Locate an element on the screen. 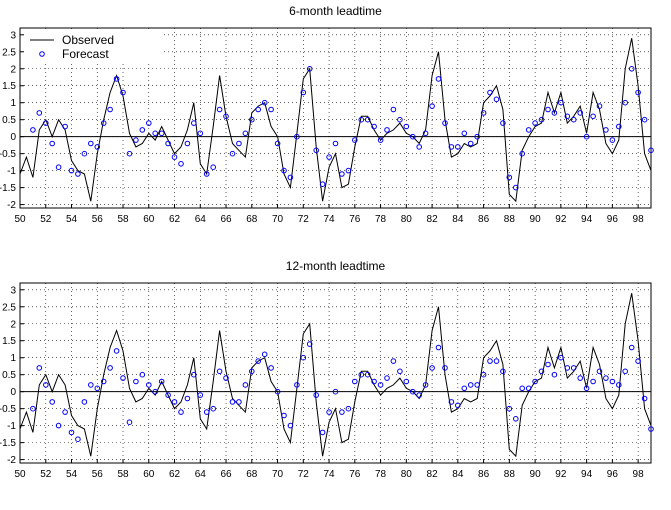  y-tick-label: -1.5 is located at coordinates (8, 443).